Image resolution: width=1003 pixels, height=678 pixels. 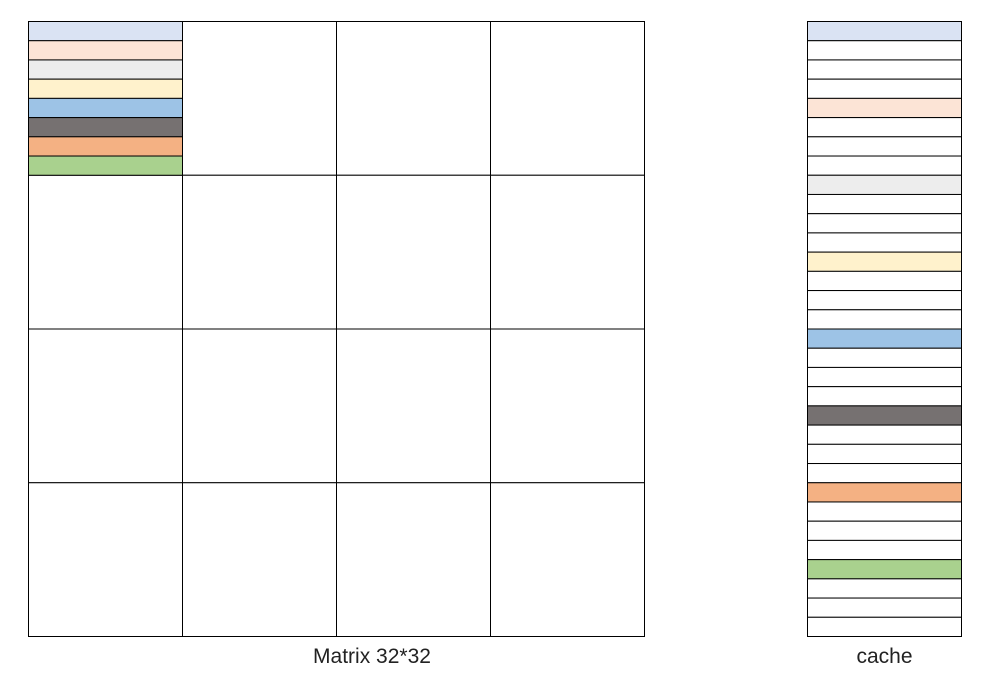 What do you see at coordinates (372, 656) in the screenshot?
I see `matrix-caption: Matrix 32*32` at bounding box center [372, 656].